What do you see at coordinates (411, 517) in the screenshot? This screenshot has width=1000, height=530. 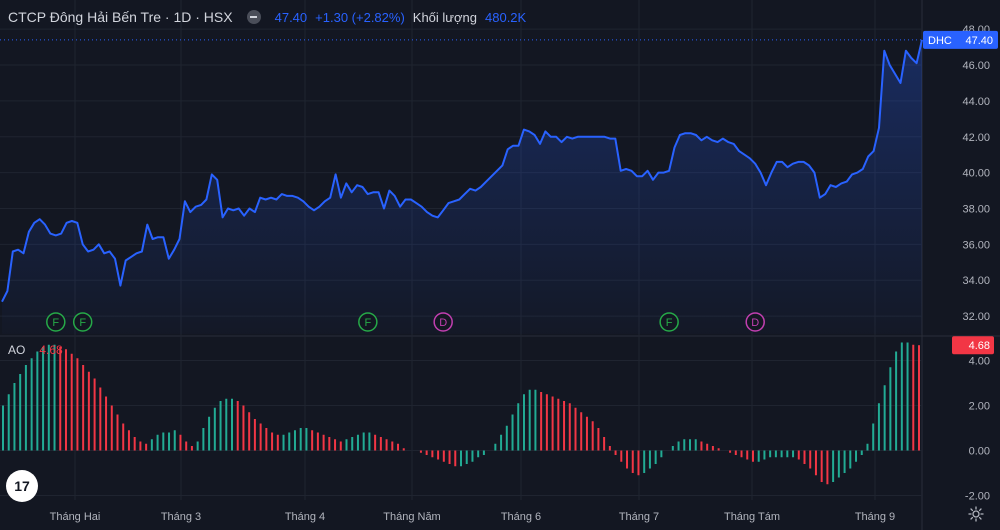 I see `x-tick-label: Tháng Năm` at bounding box center [411, 517].